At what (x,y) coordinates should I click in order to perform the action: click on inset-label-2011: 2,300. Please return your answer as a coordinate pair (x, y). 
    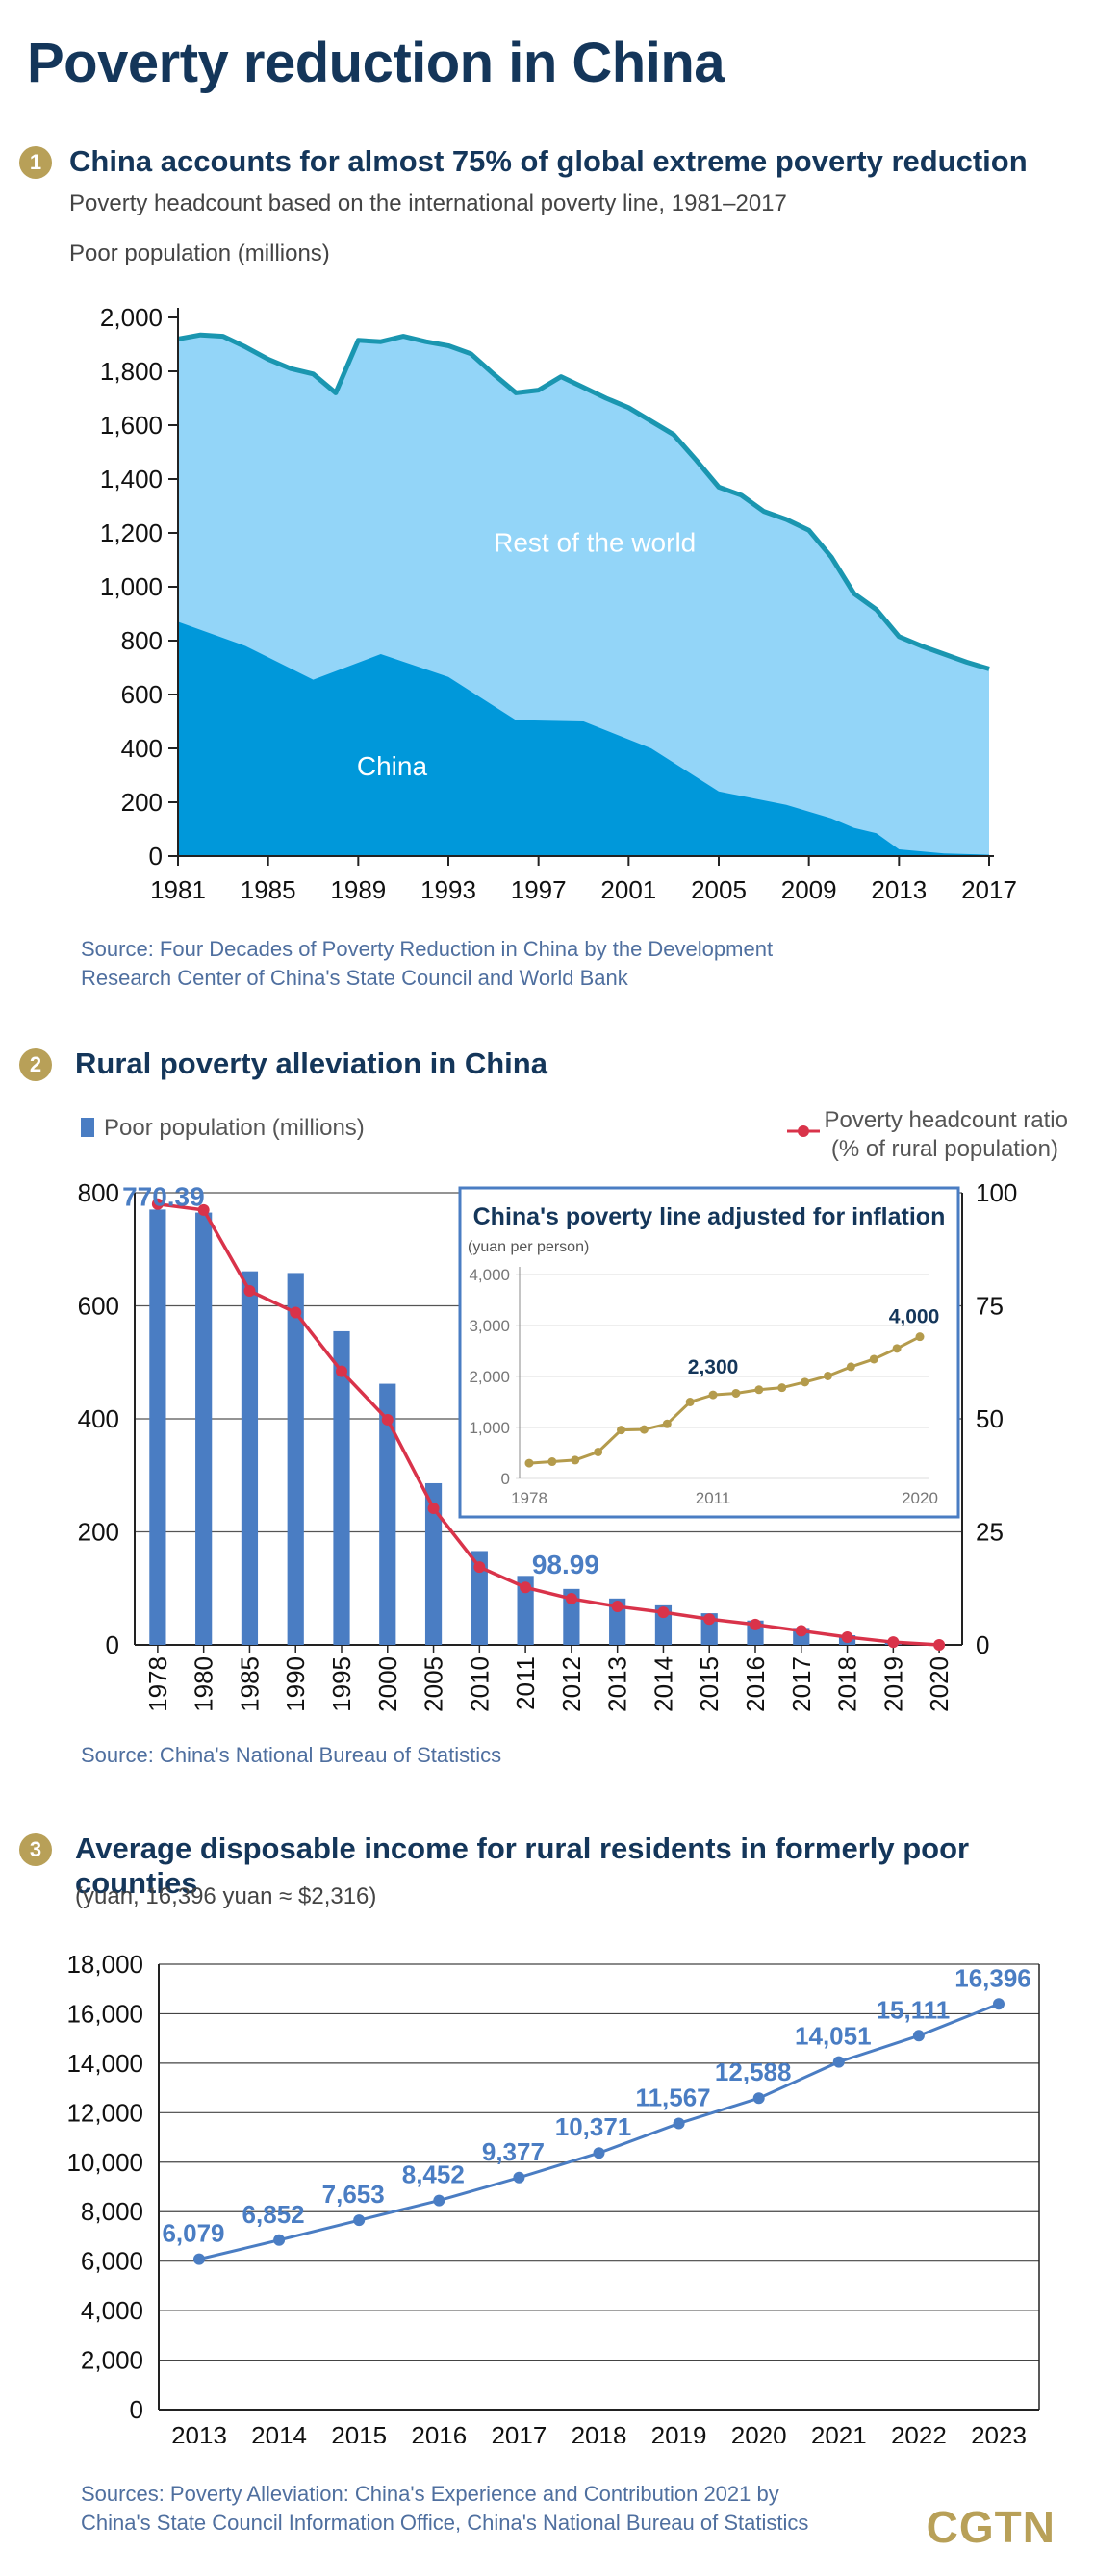
    Looking at the image, I should click on (713, 1367).